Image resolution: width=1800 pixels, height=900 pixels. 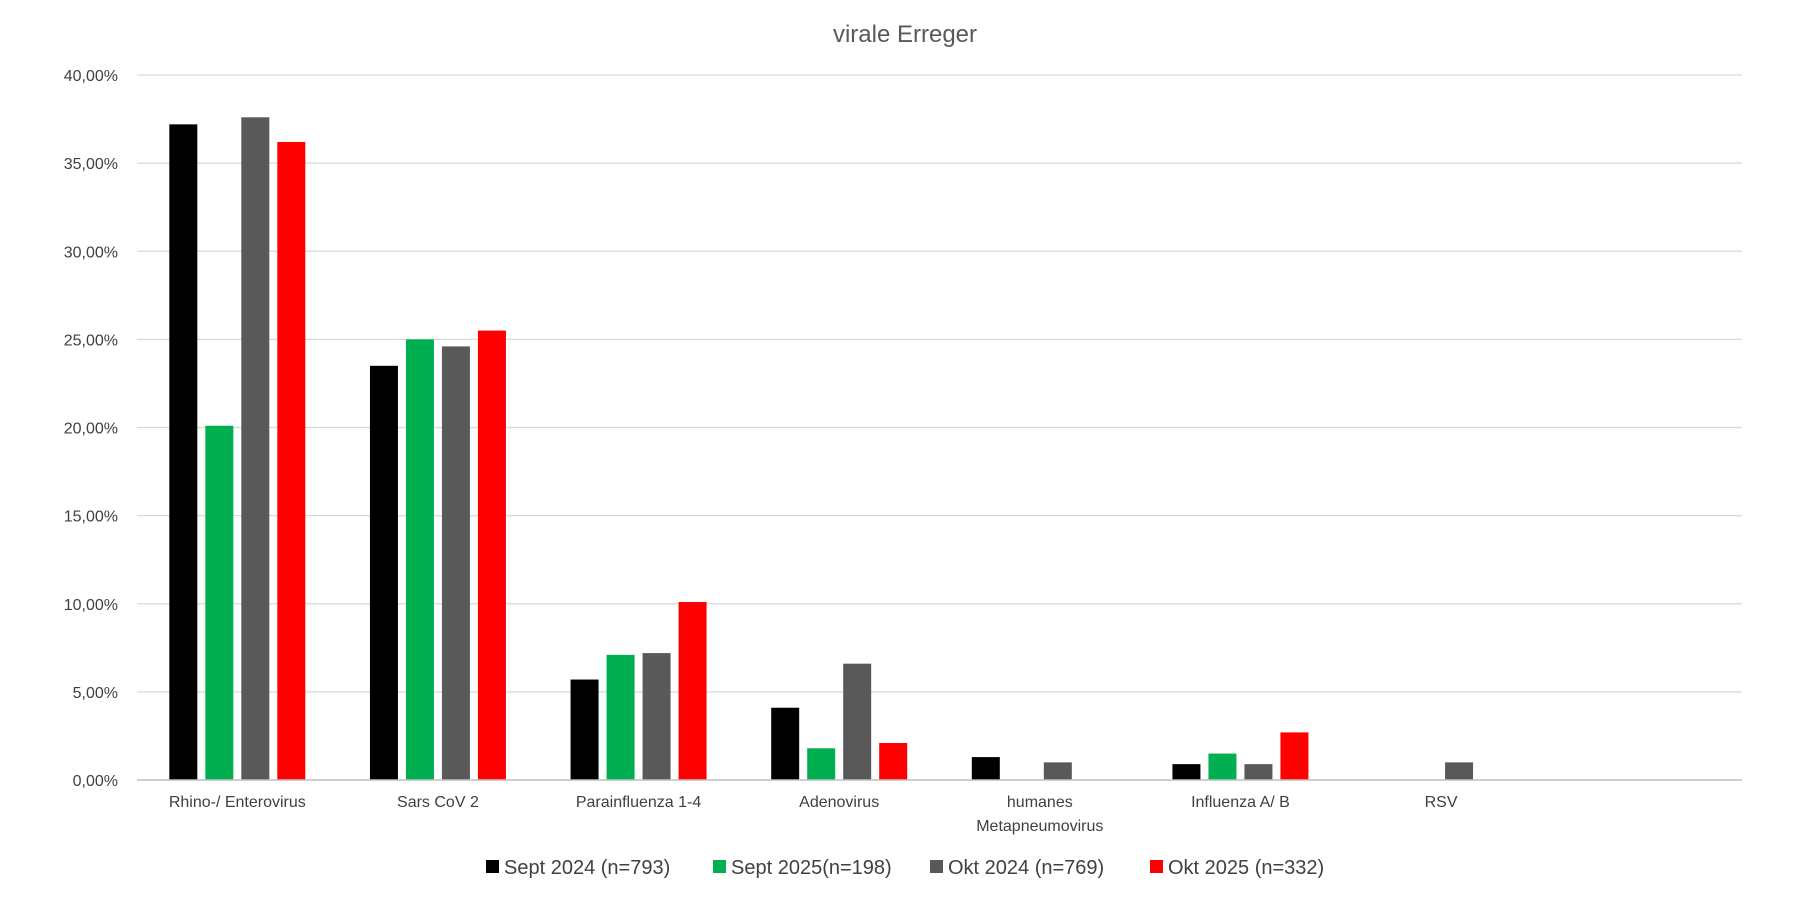 I want to click on y-tick-label: 10,00%, so click(x=91, y=605).